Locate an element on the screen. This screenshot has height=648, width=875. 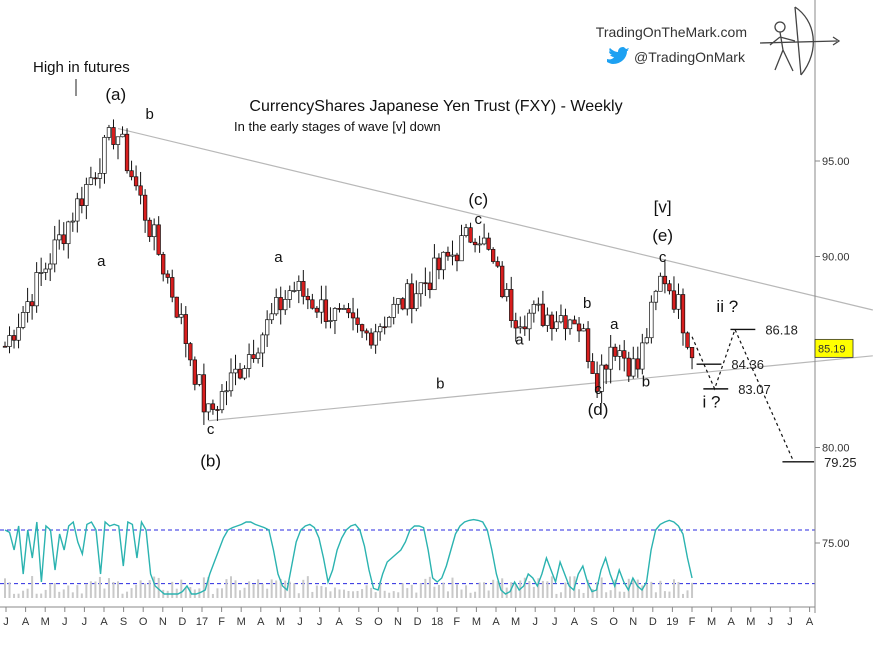
level-label: 79.25 is located at coordinates (840, 462).